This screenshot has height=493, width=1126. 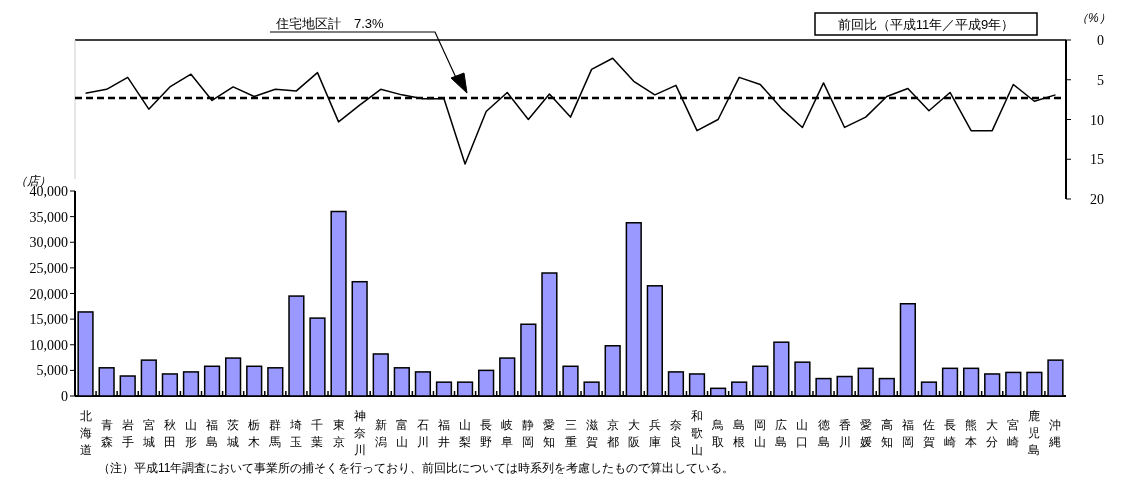 I want to click on y-tick-label: 30,000, so click(x=48, y=243).